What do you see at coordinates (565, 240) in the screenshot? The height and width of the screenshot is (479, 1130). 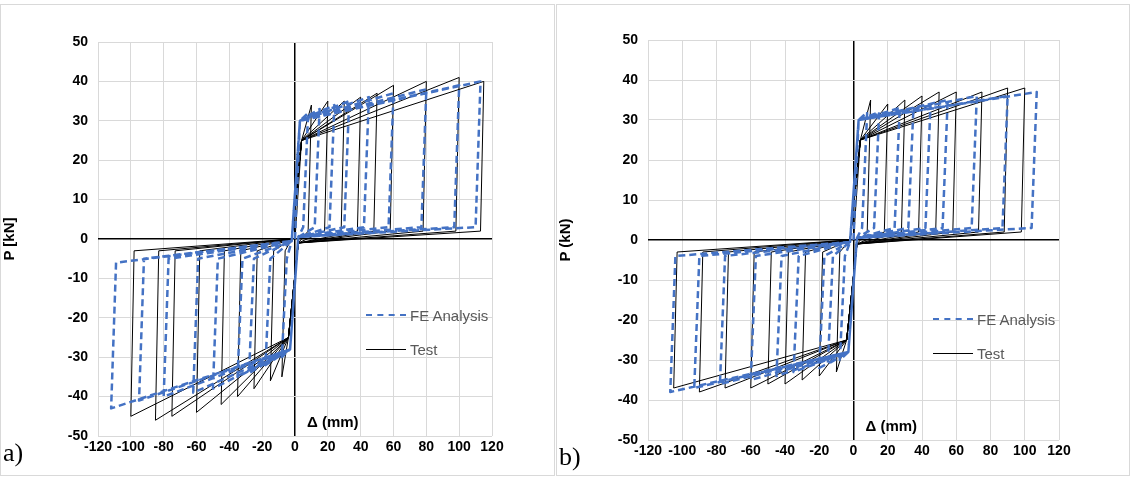 I see `y-axis-title: P (kN)` at bounding box center [565, 240].